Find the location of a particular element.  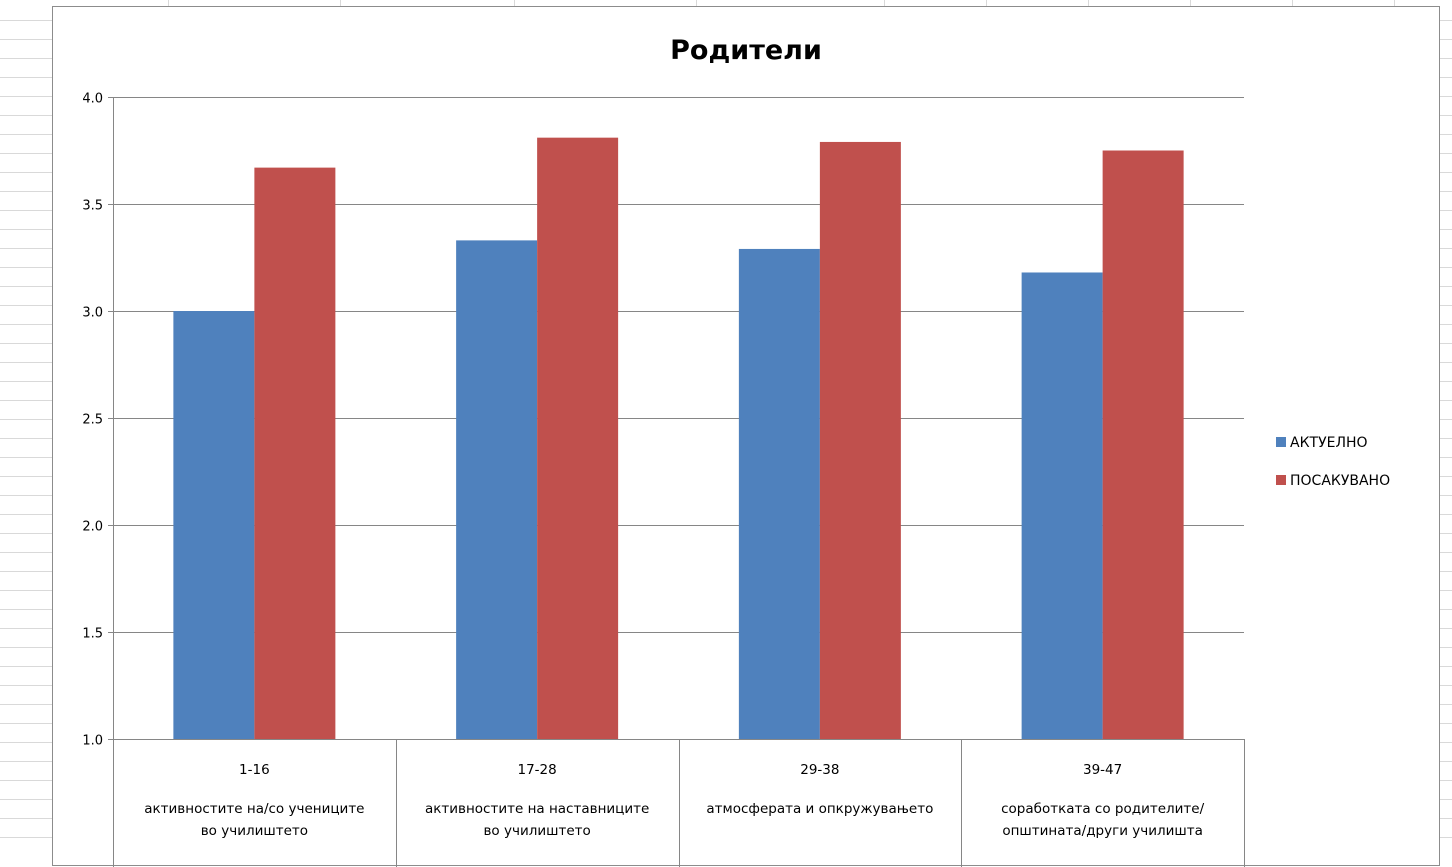

legend: АКТУЕЛНО ПОСАКУВАНО is located at coordinates (1333, 462).